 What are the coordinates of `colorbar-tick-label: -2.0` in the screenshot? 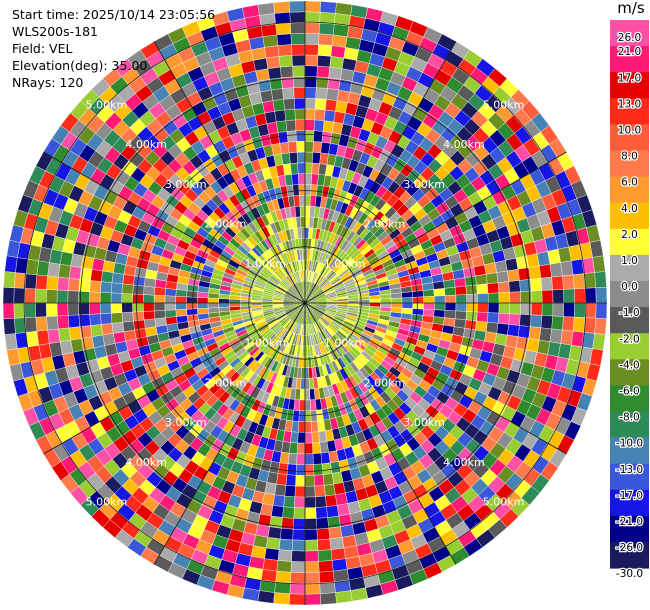 It's located at (629, 339).